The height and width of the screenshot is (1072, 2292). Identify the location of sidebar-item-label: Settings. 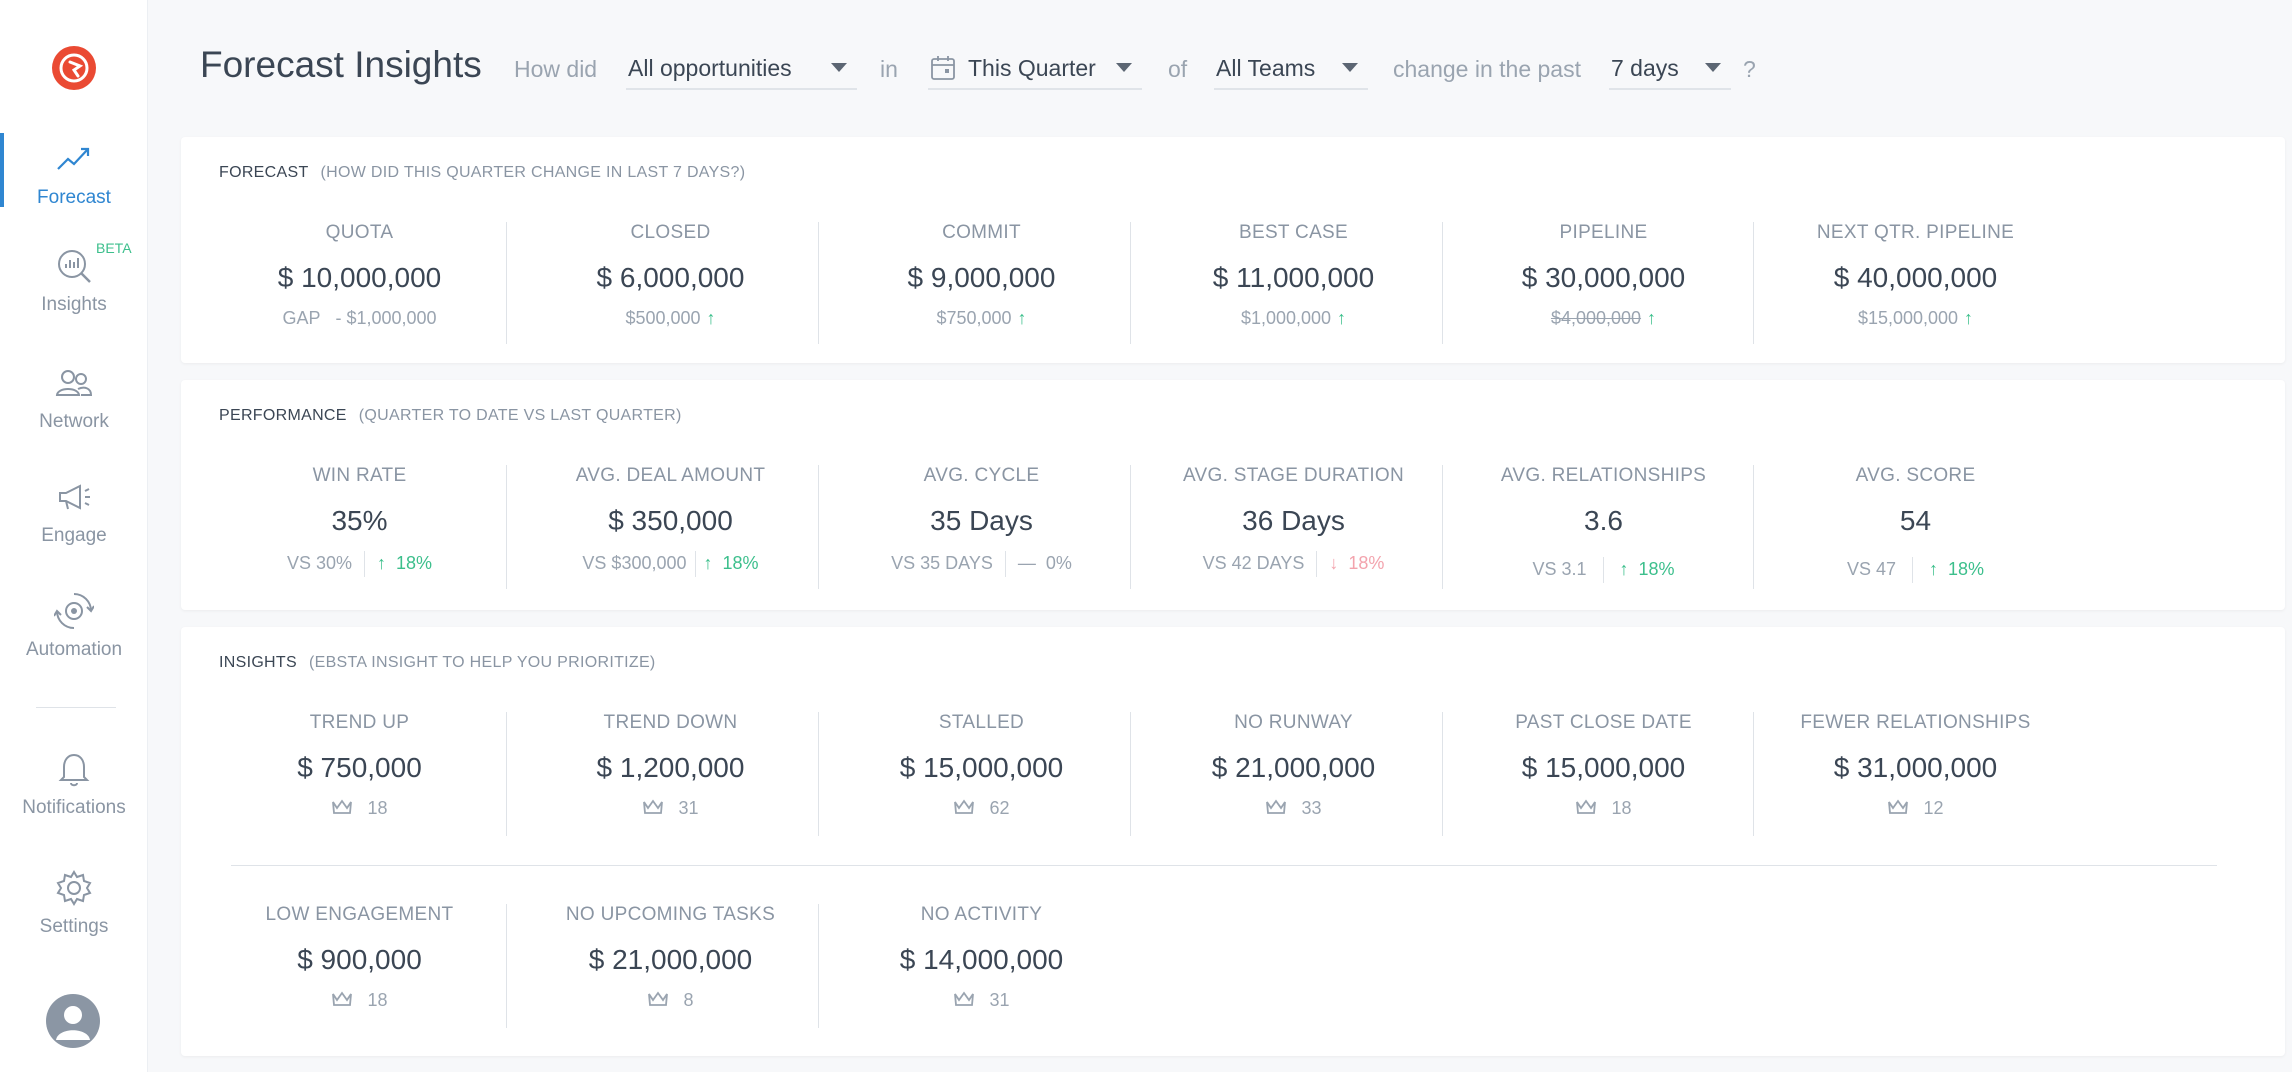
(74, 926).